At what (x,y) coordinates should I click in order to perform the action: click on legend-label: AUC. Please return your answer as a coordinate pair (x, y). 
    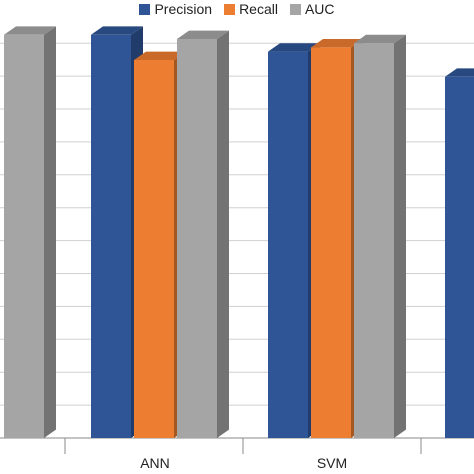
    Looking at the image, I should click on (319, 9).